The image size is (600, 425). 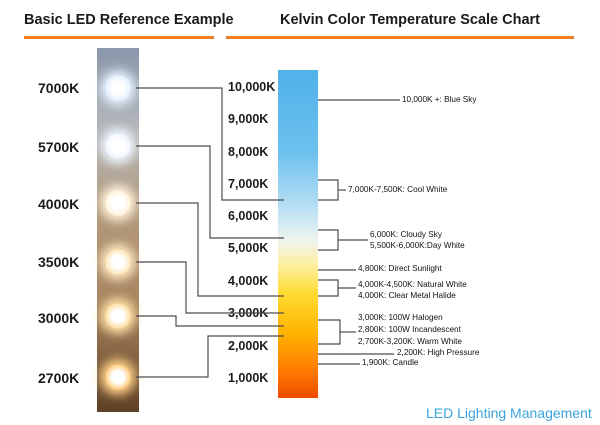 What do you see at coordinates (210, 144) in the screenshot?
I see `connector-7000k` at bounding box center [210, 144].